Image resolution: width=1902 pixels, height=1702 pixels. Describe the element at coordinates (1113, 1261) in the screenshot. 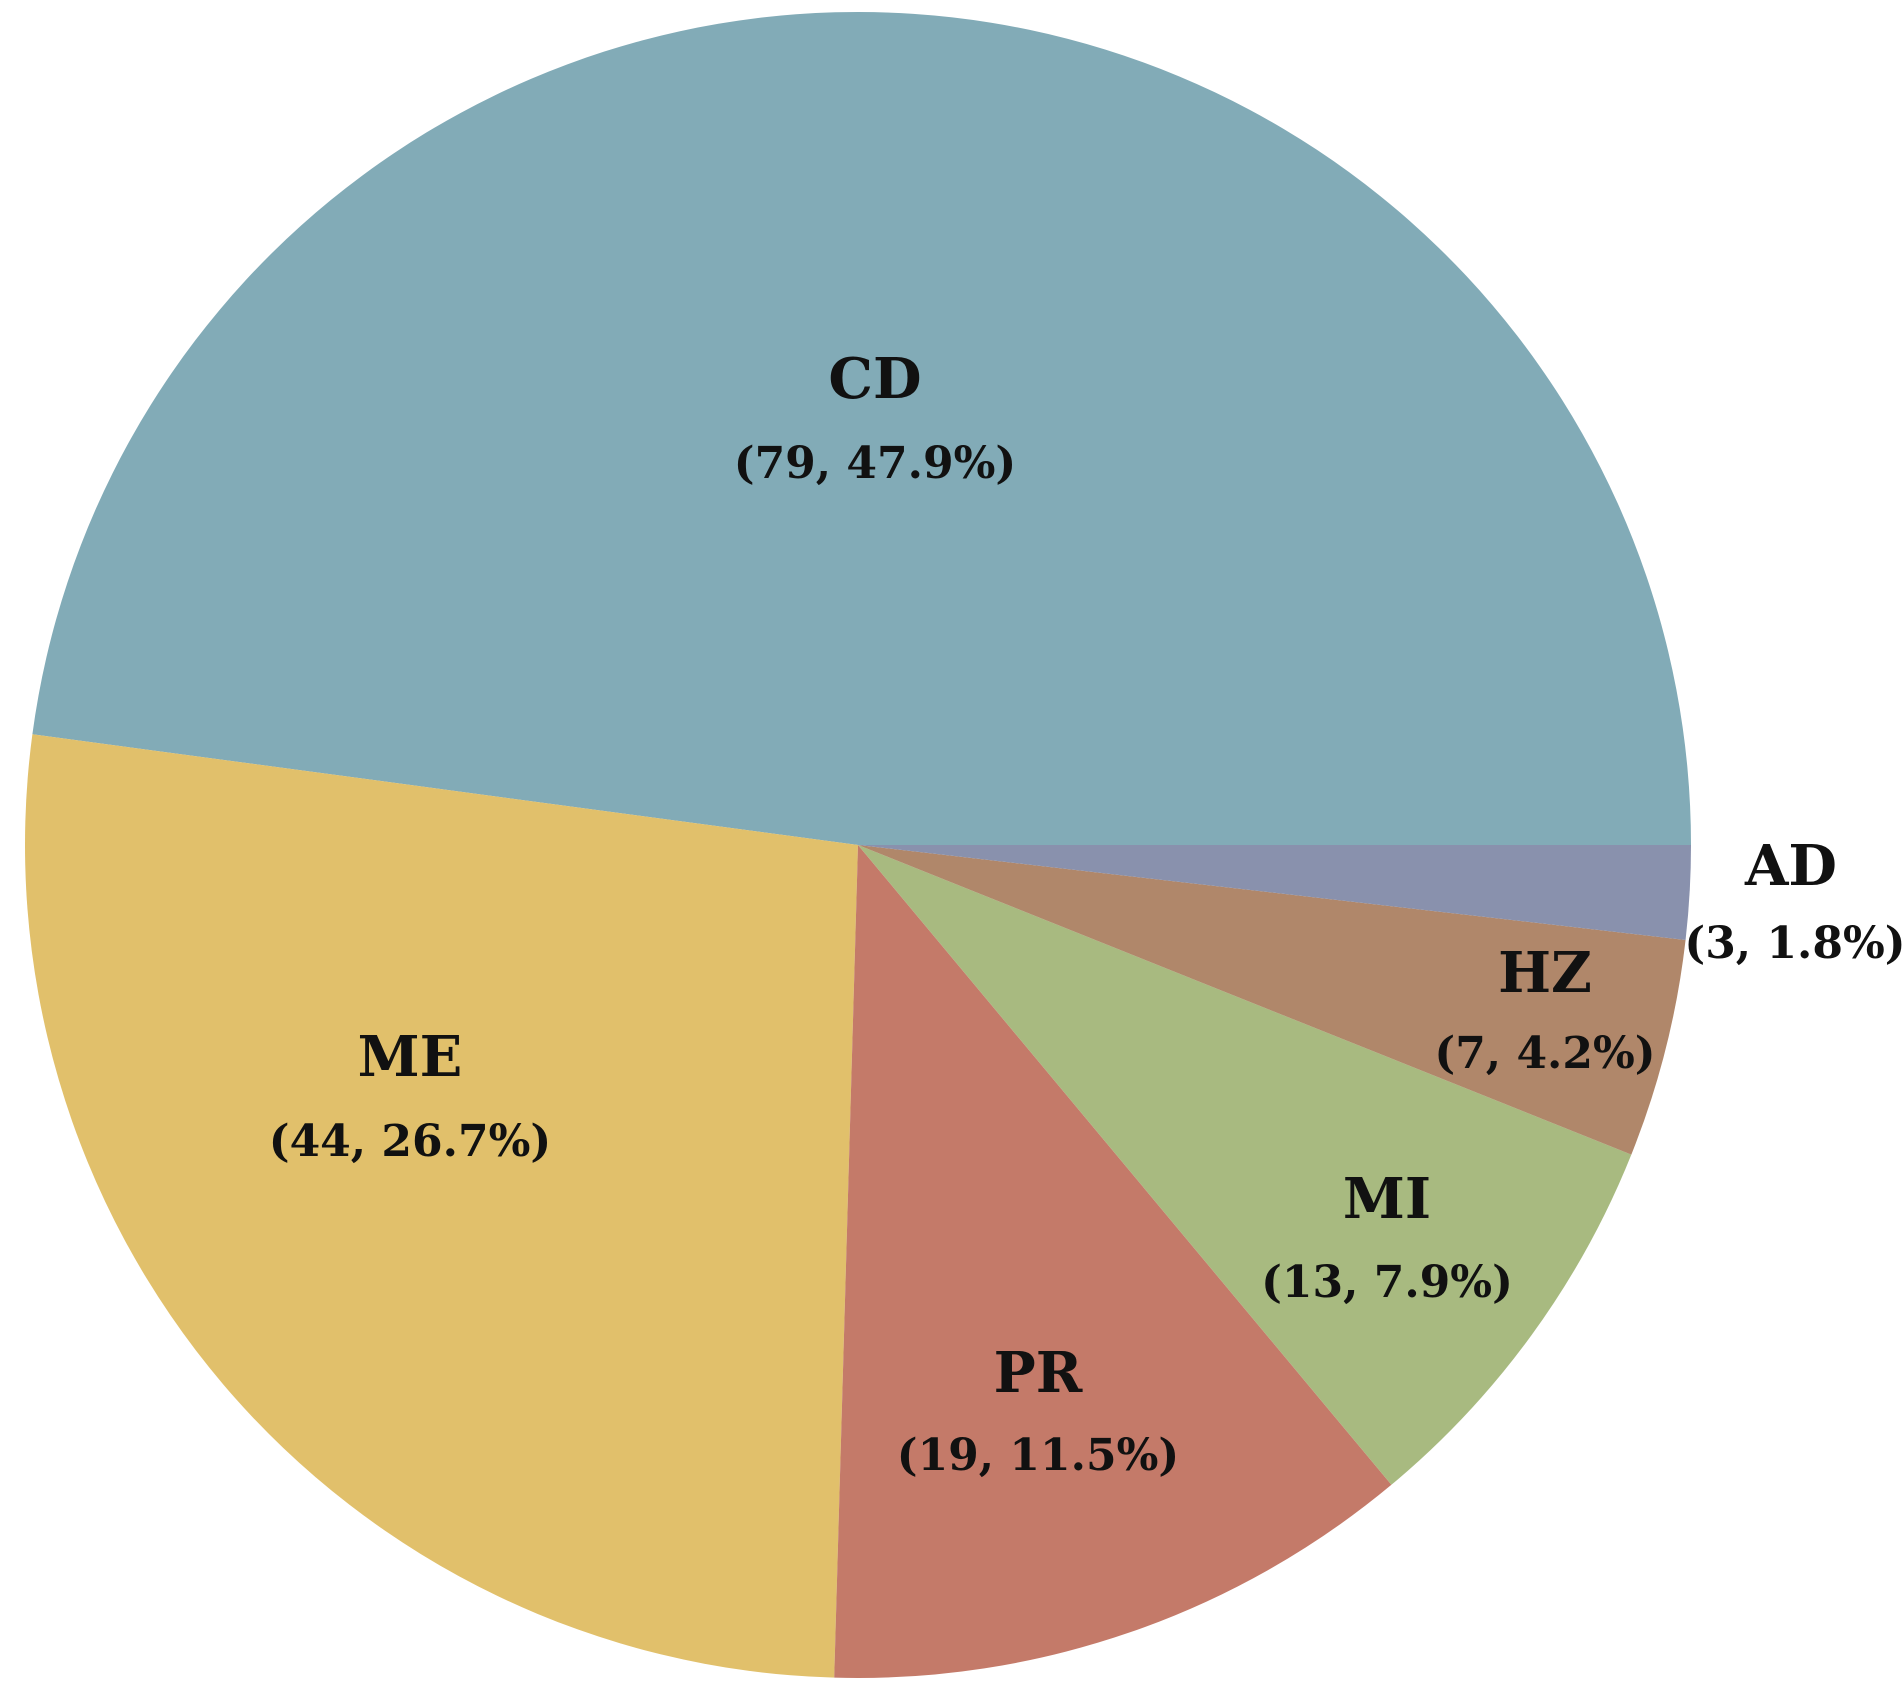

I see `pie-slice-pr` at that location.